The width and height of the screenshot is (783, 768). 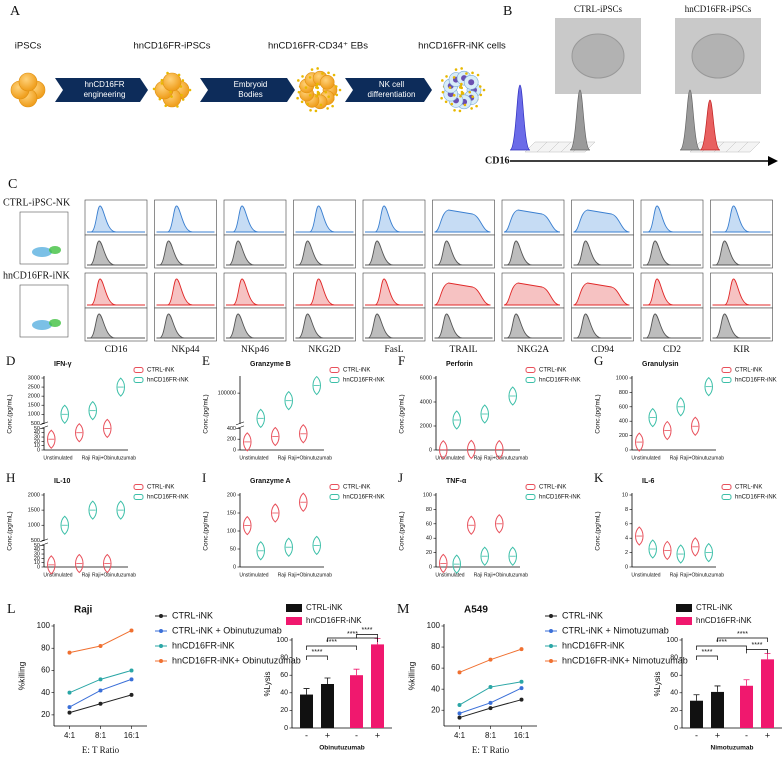 What do you see at coordinates (657, 683) in the screenshot?
I see `y-axis-label: %Lysis` at bounding box center [657, 683].